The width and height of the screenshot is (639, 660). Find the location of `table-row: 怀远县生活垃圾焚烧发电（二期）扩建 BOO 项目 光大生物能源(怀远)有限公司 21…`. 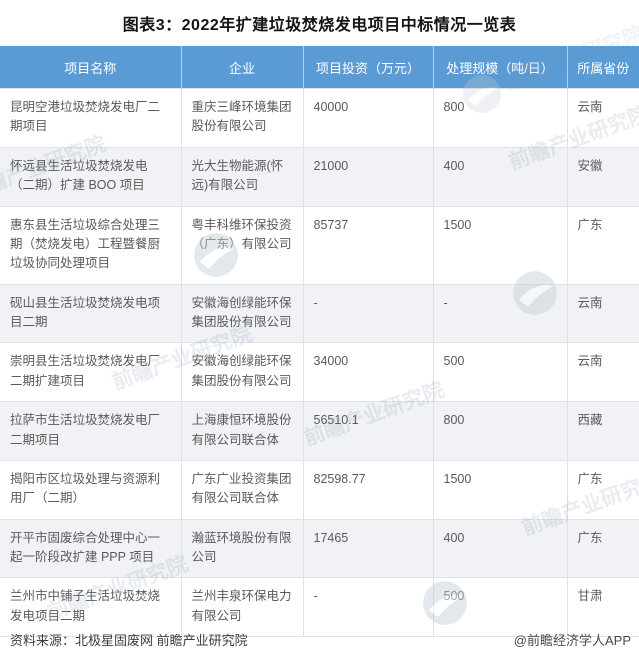

table-row: 怀远县生活垃圾焚烧发电（二期）扩建 BOO 项目 光大生物能源(怀远)有限公司 21… is located at coordinates (319, 176).